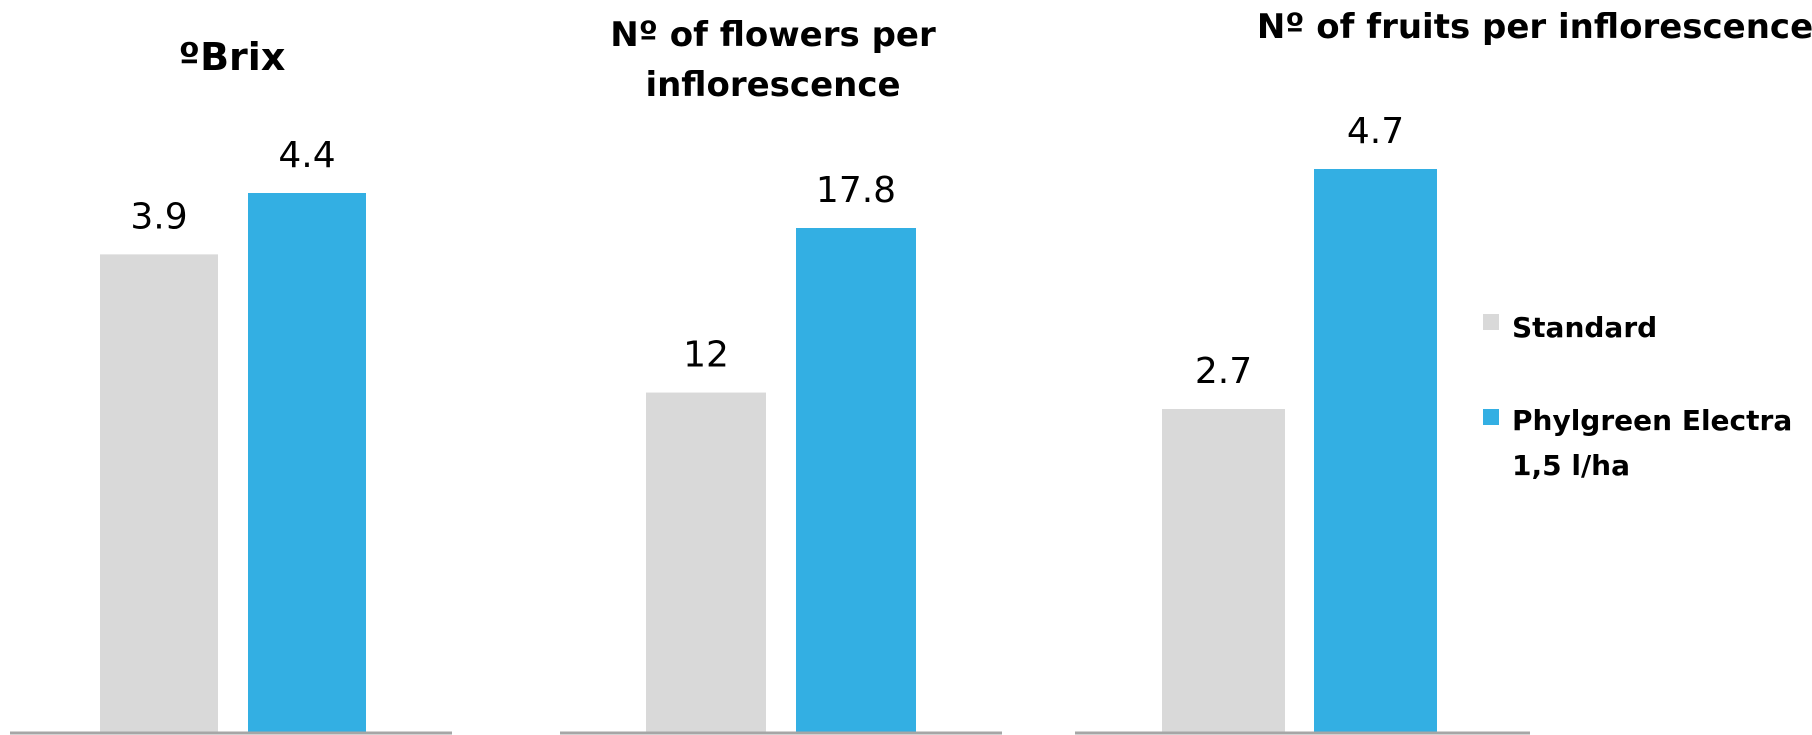  I want to click on data-label-phylgreen: 4.7, so click(1375, 131).